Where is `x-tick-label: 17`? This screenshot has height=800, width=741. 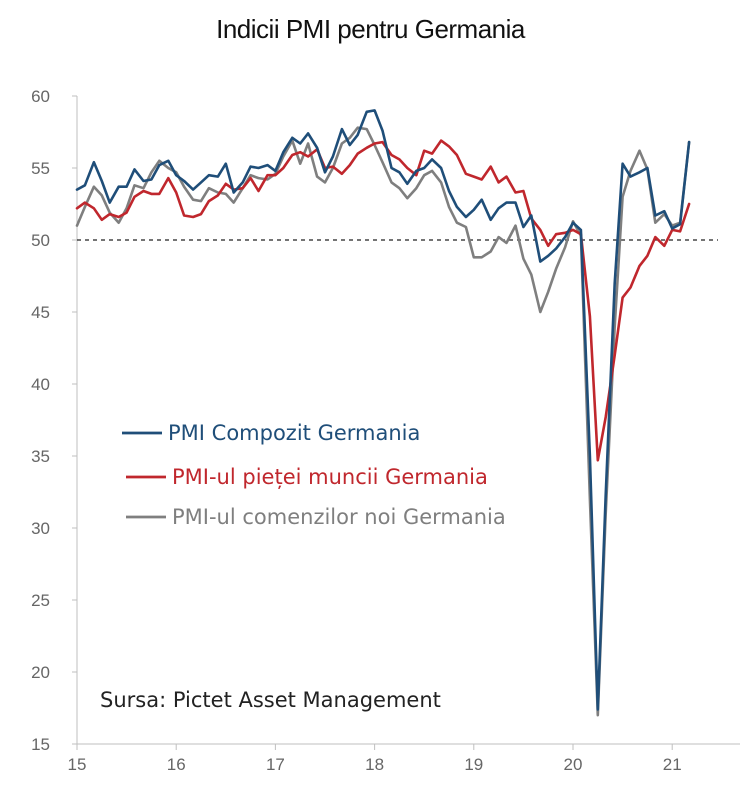
x-tick-label: 17 is located at coordinates (275, 764).